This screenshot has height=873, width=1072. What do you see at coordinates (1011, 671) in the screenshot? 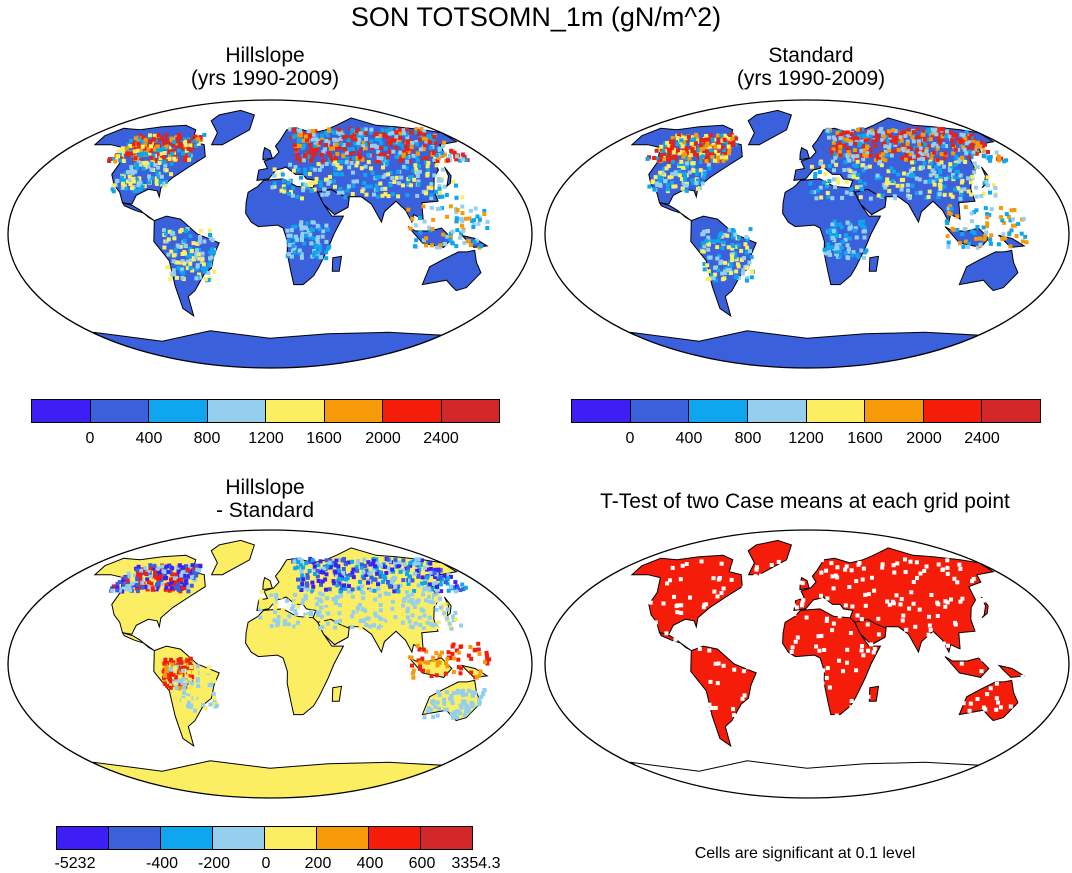
I see `landmass-newGuinea` at bounding box center [1011, 671].